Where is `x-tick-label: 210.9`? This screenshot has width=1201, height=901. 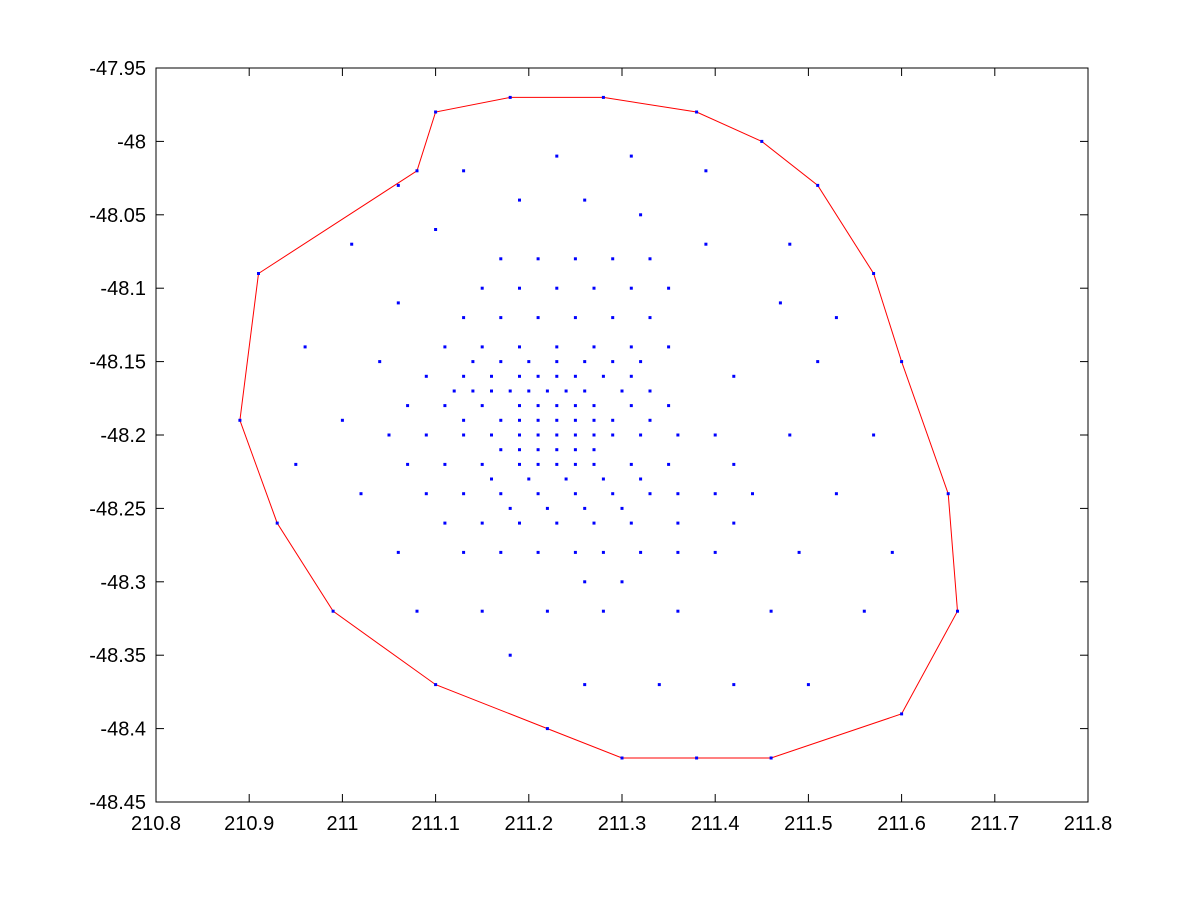
x-tick-label: 210.9 is located at coordinates (249, 824).